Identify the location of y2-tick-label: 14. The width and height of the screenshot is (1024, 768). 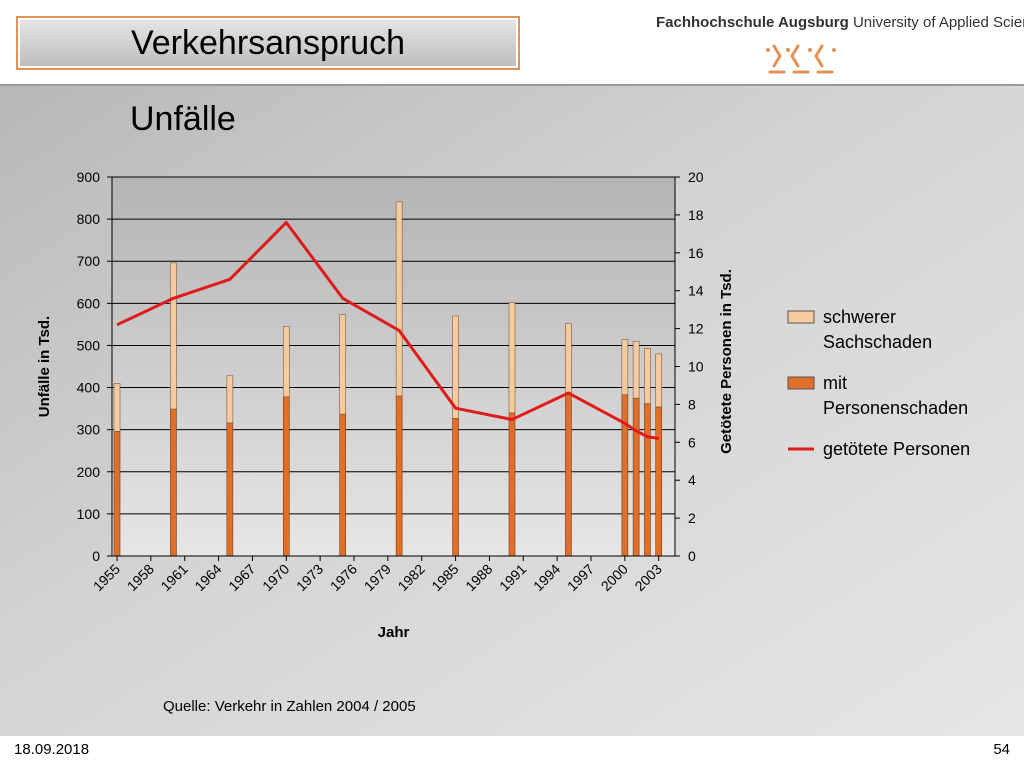
(696, 291).